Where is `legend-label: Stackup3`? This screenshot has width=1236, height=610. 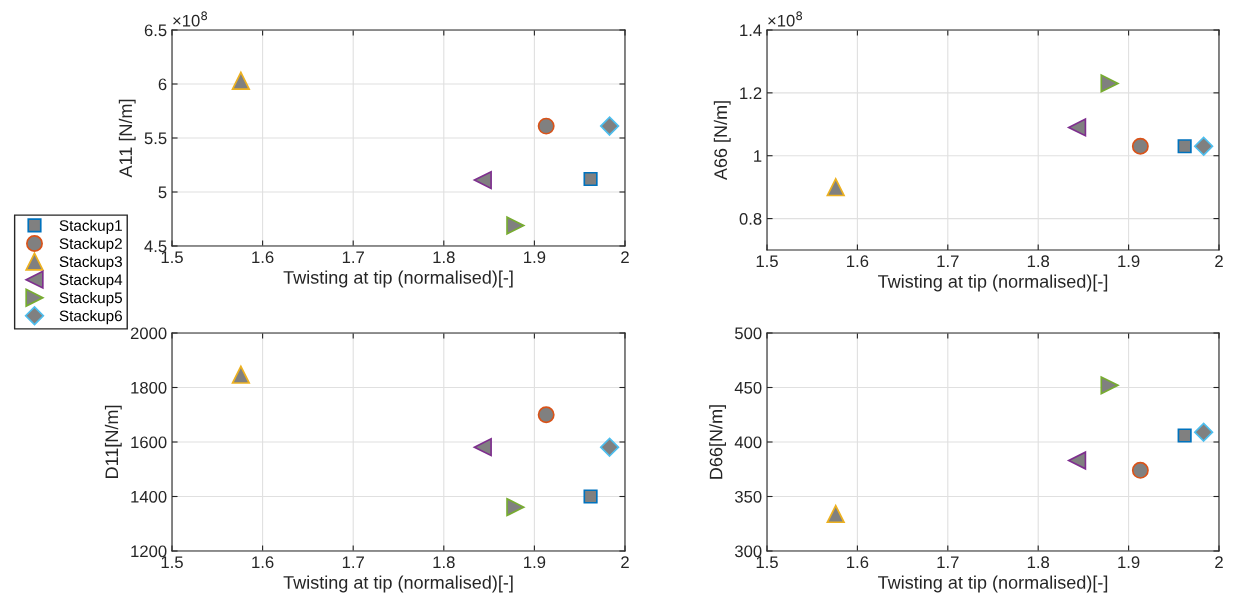
legend-label: Stackup3 is located at coordinates (90, 263).